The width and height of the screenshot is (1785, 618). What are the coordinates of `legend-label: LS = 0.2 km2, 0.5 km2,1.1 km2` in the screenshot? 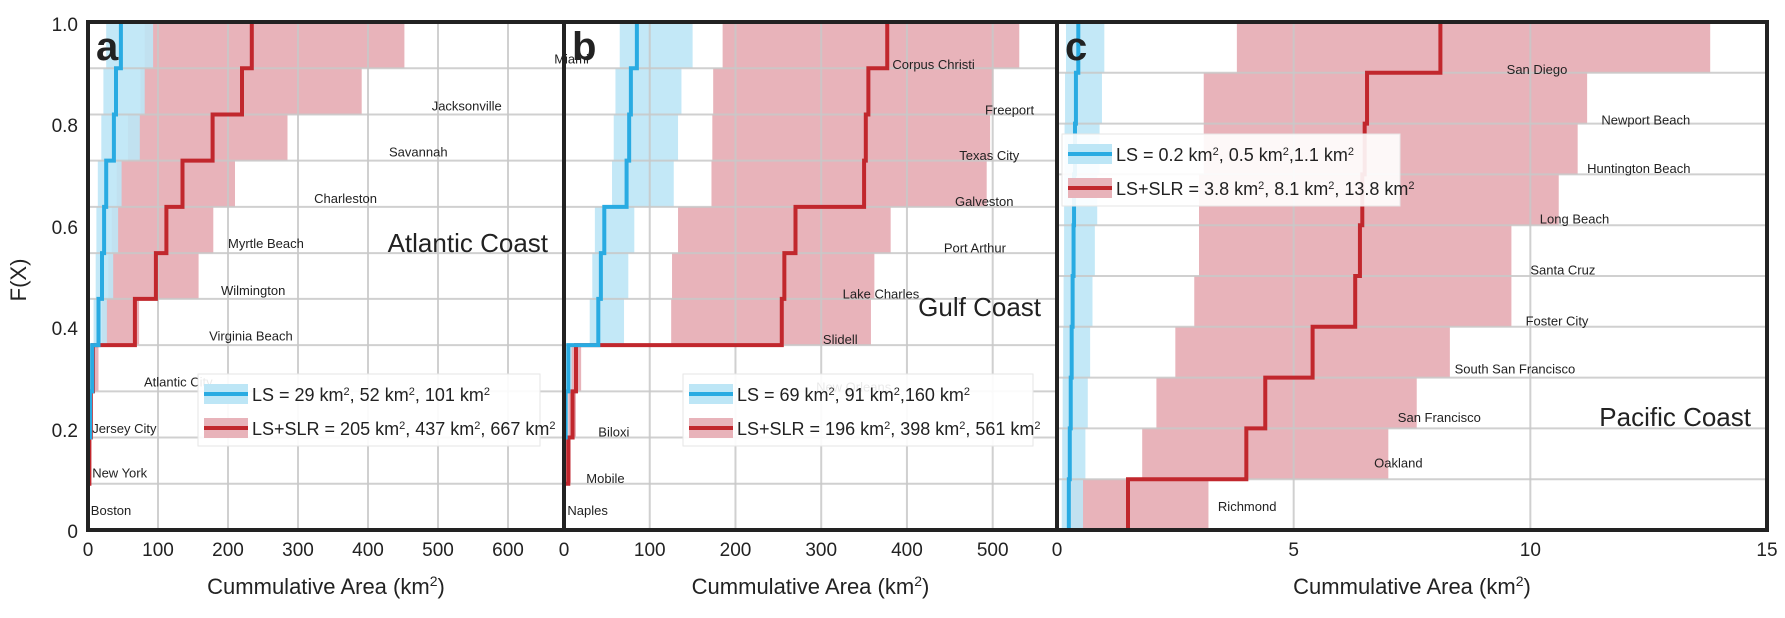 It's located at (1235, 155).